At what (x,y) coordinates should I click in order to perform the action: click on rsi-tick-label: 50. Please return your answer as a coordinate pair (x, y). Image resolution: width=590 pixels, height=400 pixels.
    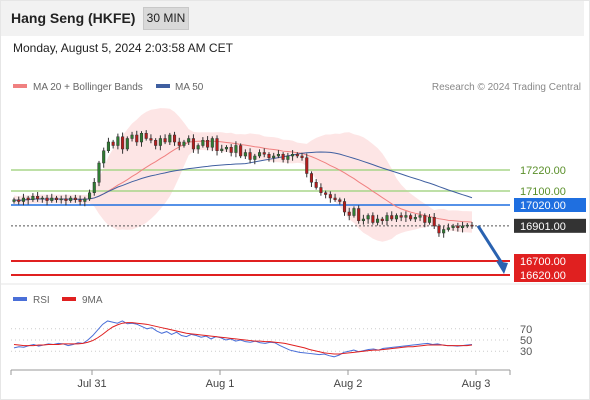
    Looking at the image, I should click on (526, 341).